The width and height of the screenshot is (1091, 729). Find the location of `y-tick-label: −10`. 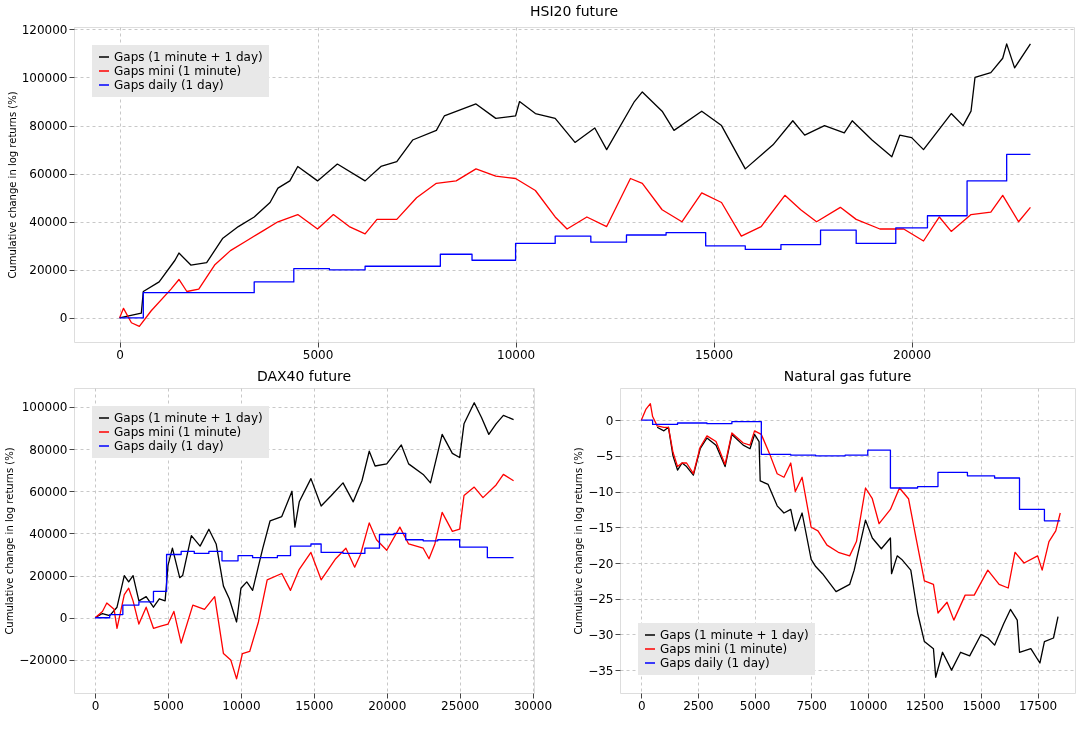

y-tick-label: −10 is located at coordinates (601, 492).